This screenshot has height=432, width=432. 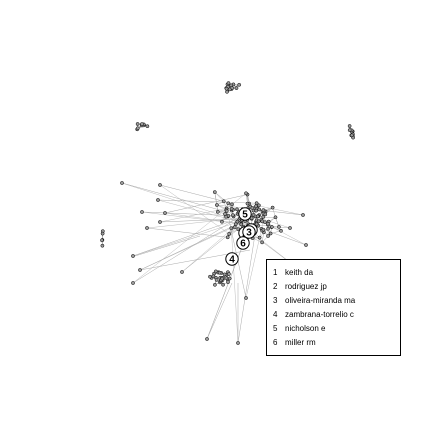 I want to click on legend-item: 4 zambrana-torrelio c, so click(x=313, y=314).